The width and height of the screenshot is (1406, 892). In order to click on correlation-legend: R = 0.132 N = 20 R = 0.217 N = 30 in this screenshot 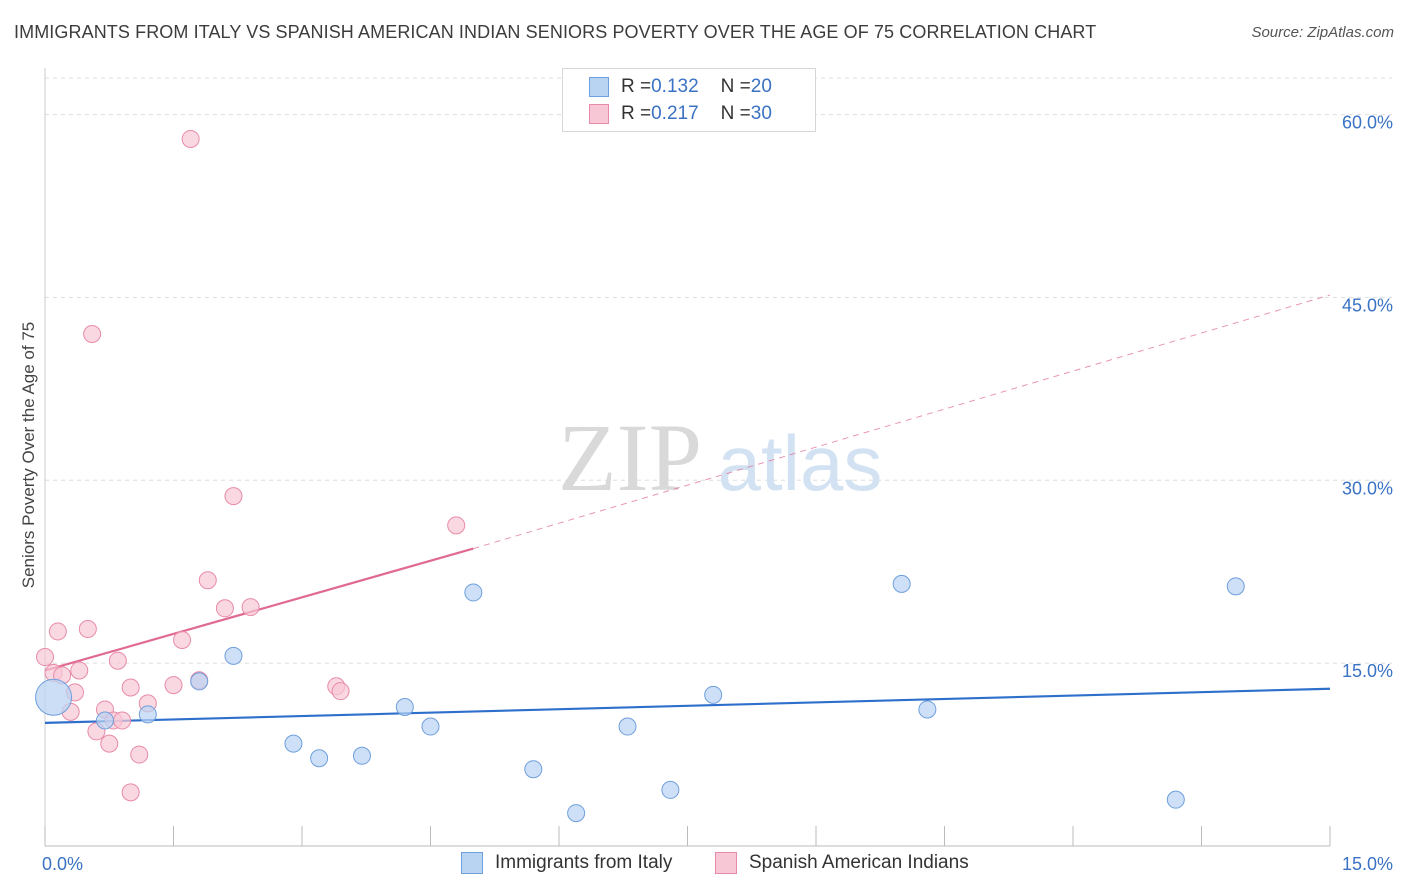, I will do `click(689, 100)`.